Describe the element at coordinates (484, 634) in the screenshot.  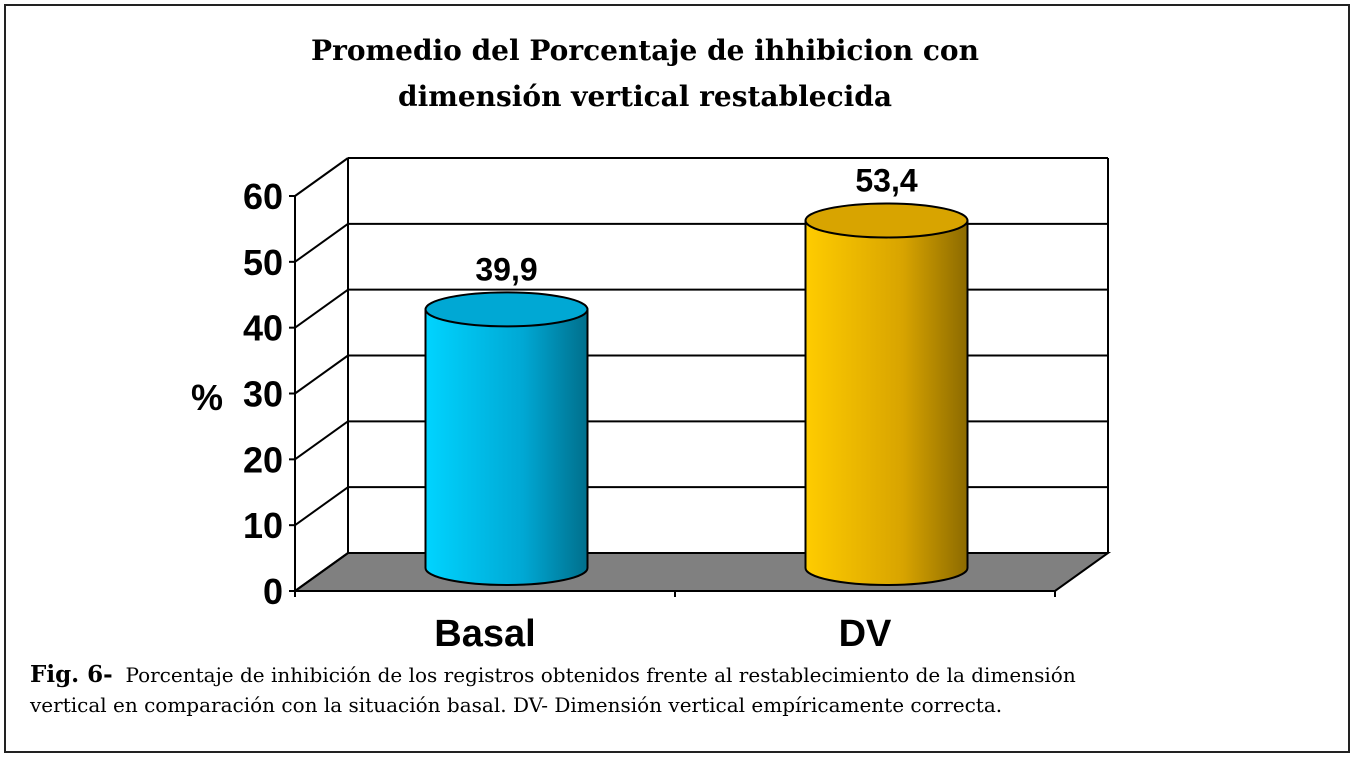
I see `x-tick-label-basal: Basal` at that location.